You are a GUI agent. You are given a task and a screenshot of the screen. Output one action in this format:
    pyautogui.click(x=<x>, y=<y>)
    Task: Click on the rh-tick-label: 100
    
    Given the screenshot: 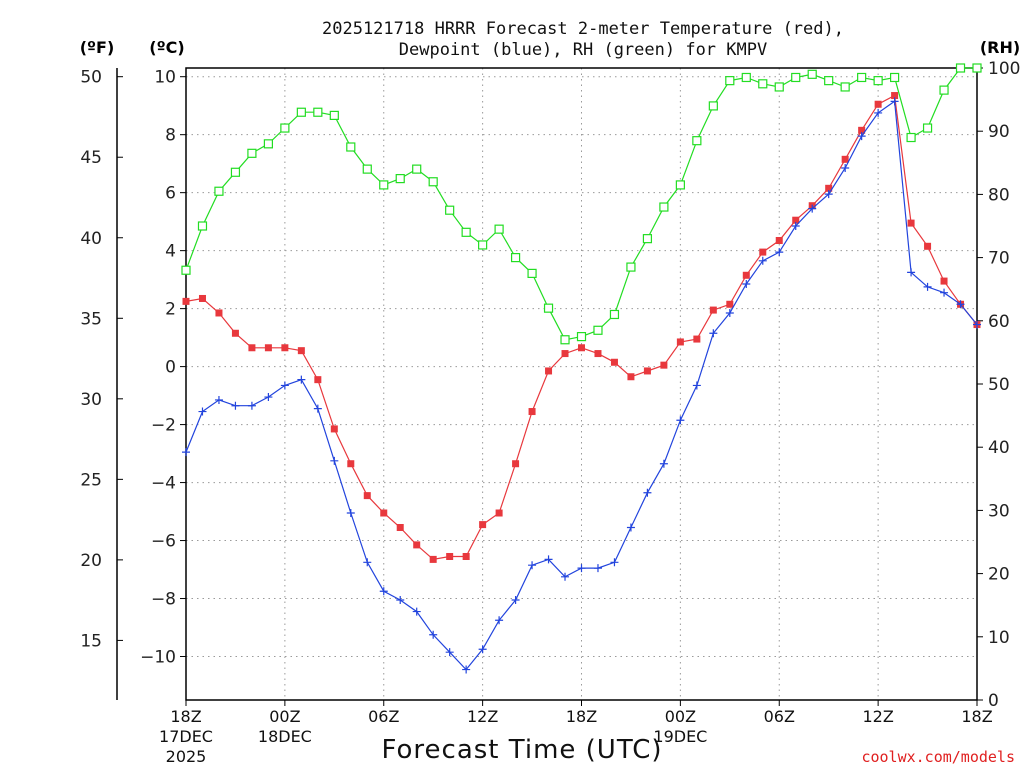 What is the action you would take?
    pyautogui.click(x=1004, y=69)
    